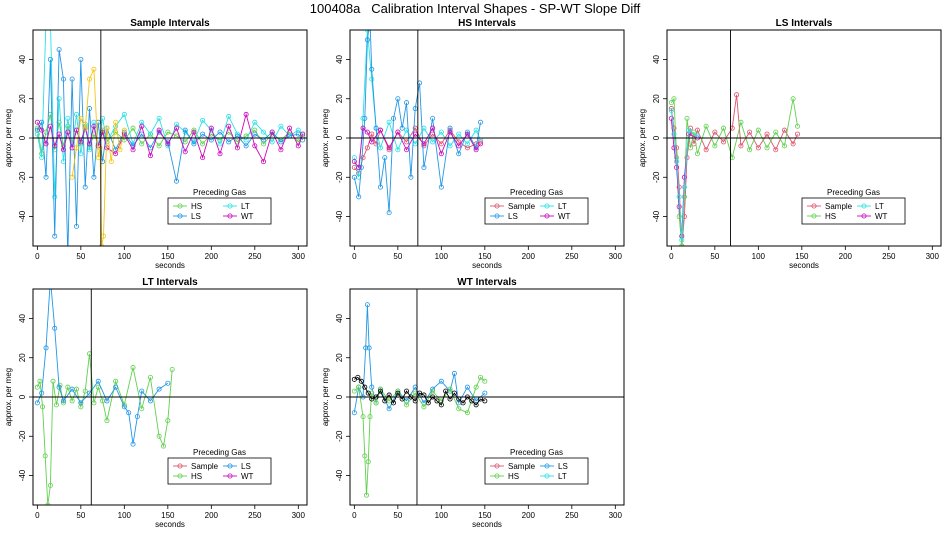 This screenshot has height=550, width=950. I want to click on panel-title: HS Intervals, so click(487, 23).